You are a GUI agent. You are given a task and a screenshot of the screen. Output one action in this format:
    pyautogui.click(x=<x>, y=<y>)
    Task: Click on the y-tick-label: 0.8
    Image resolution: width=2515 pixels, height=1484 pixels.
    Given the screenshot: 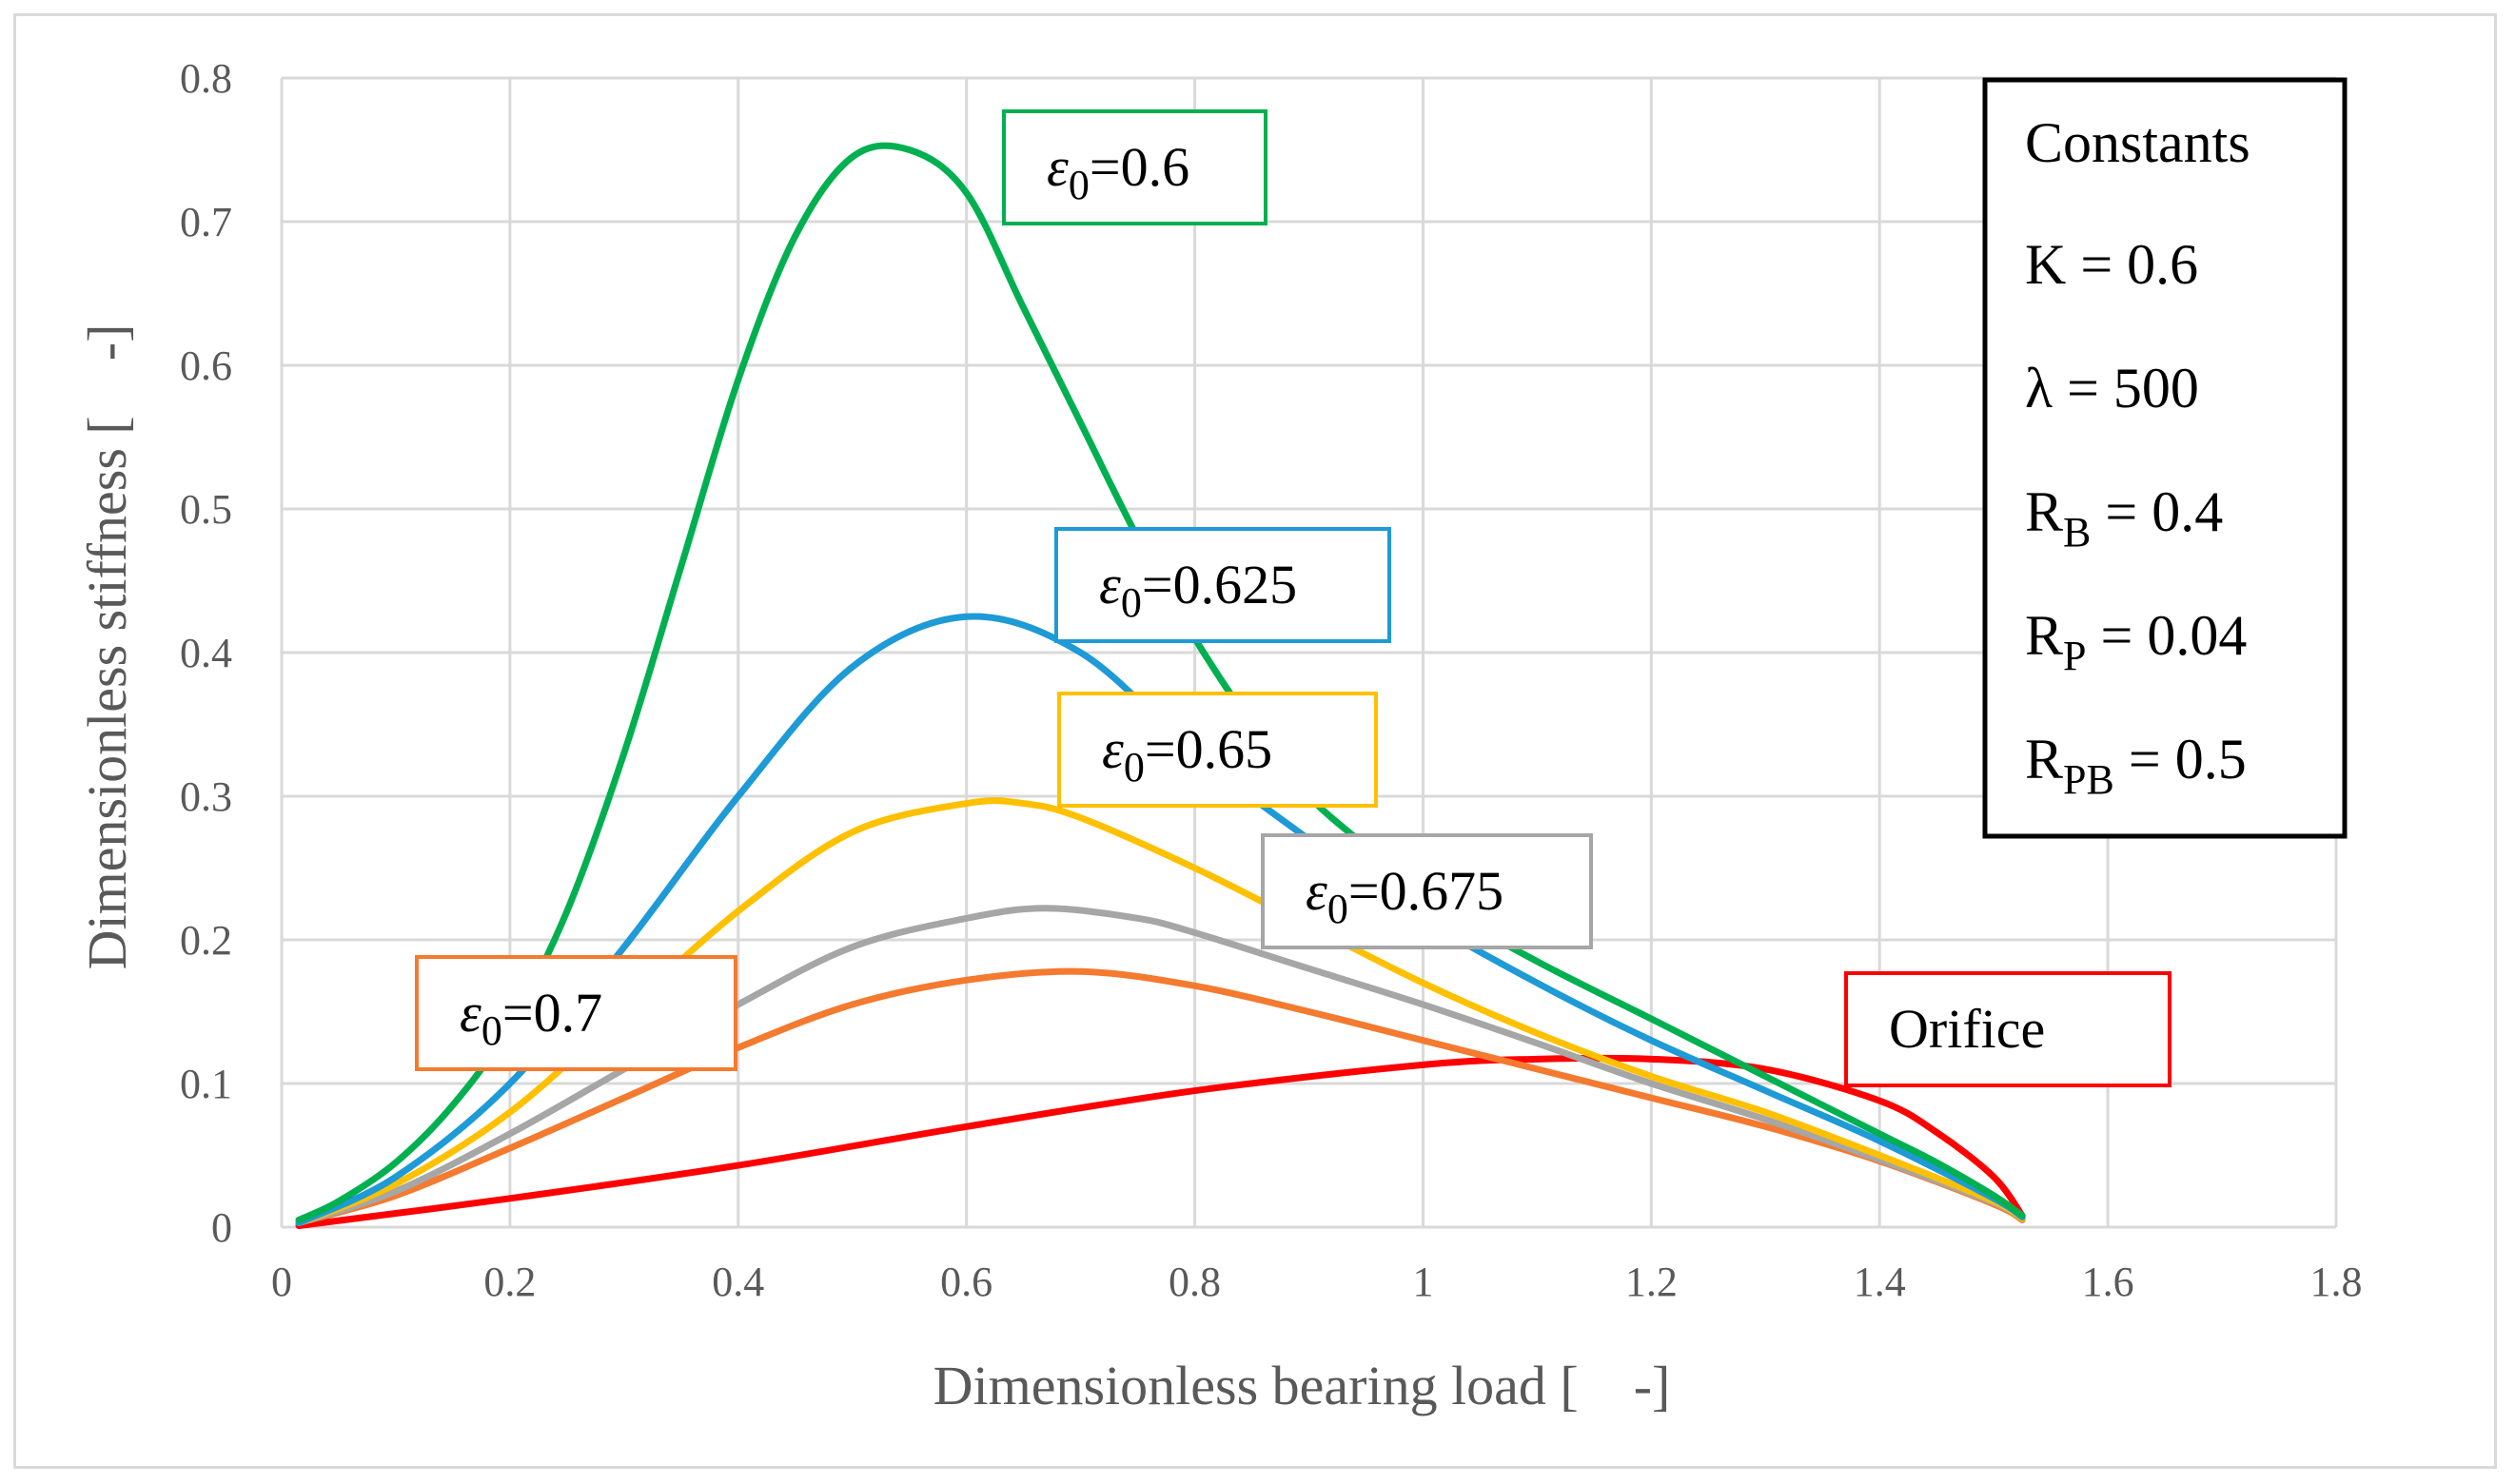 What is the action you would take?
    pyautogui.click(x=206, y=78)
    